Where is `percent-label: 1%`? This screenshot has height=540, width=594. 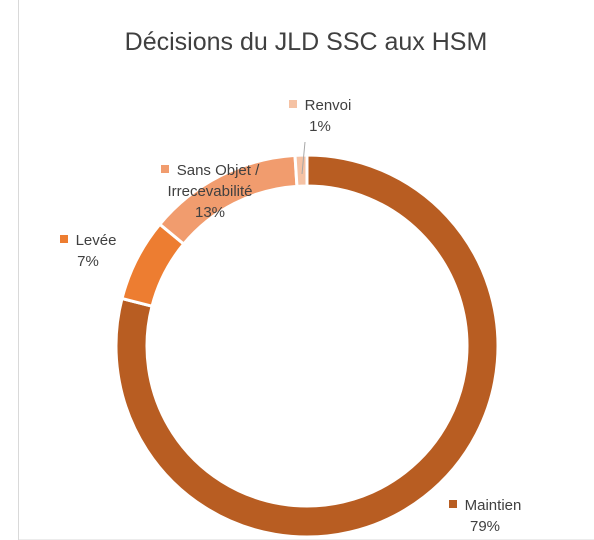 percent-label: 1% is located at coordinates (320, 126).